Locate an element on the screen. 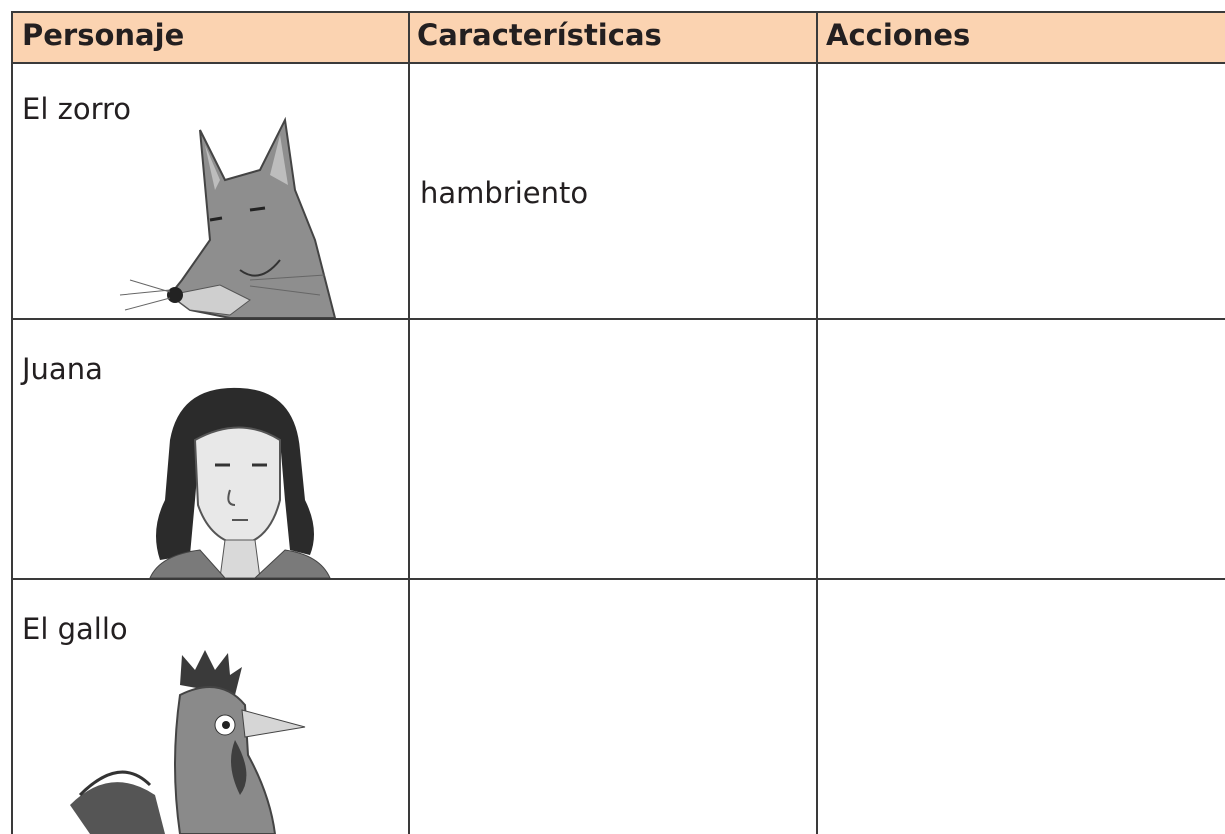 This screenshot has width=1225, height=834. header-cell: Personaje is located at coordinates (103, 35).